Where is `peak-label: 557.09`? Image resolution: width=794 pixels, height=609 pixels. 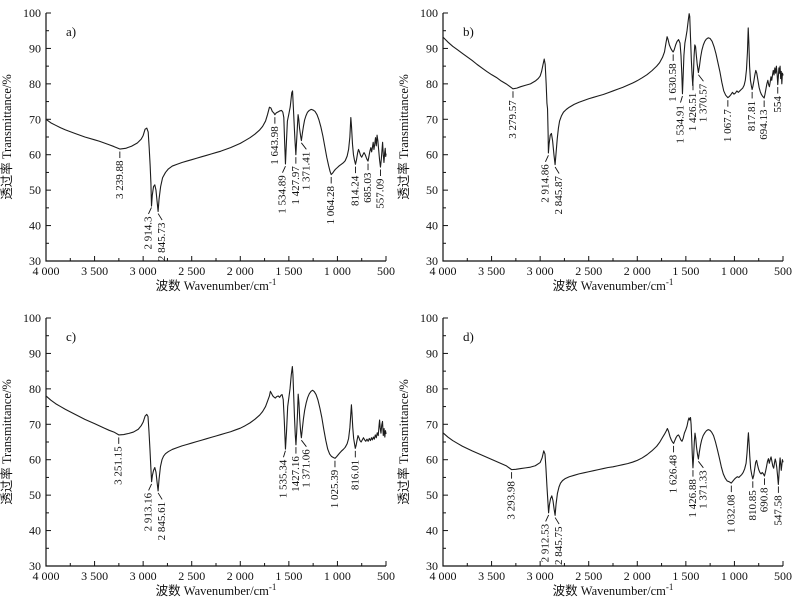 peak-label: 557.09 is located at coordinates (380, 193).